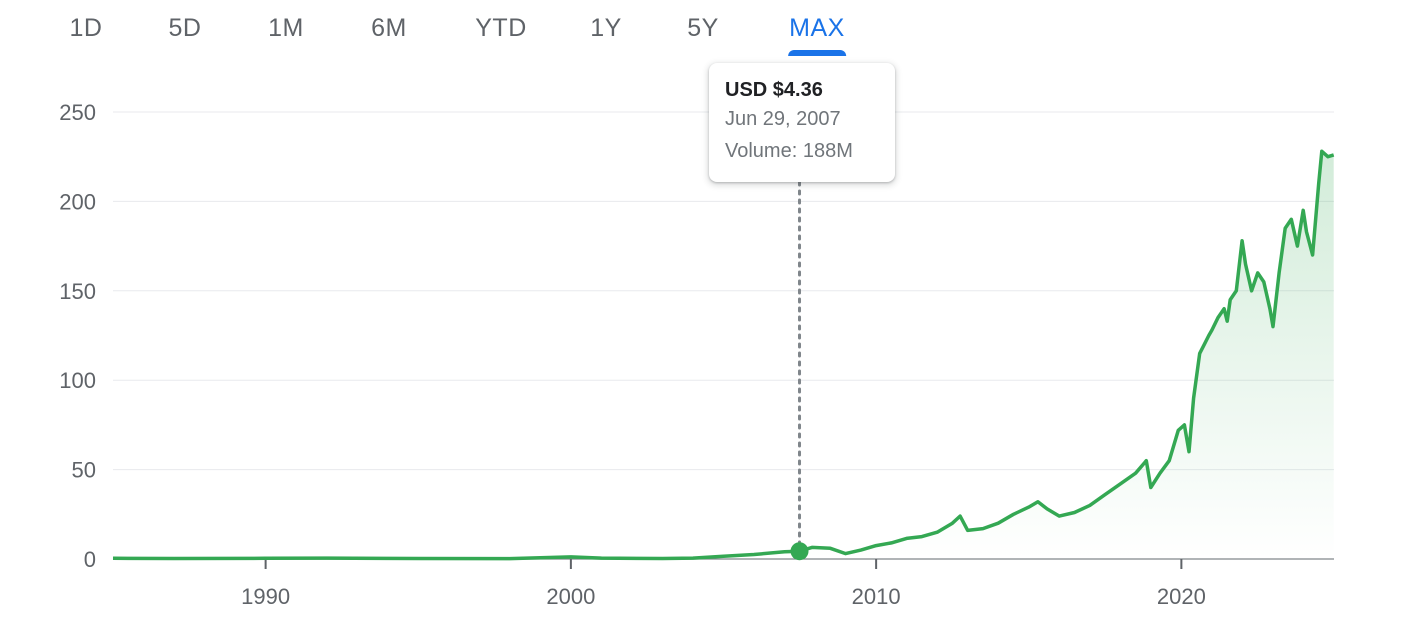  Describe the element at coordinates (185, 28) in the screenshot. I see `tab-5d: 5D` at that location.